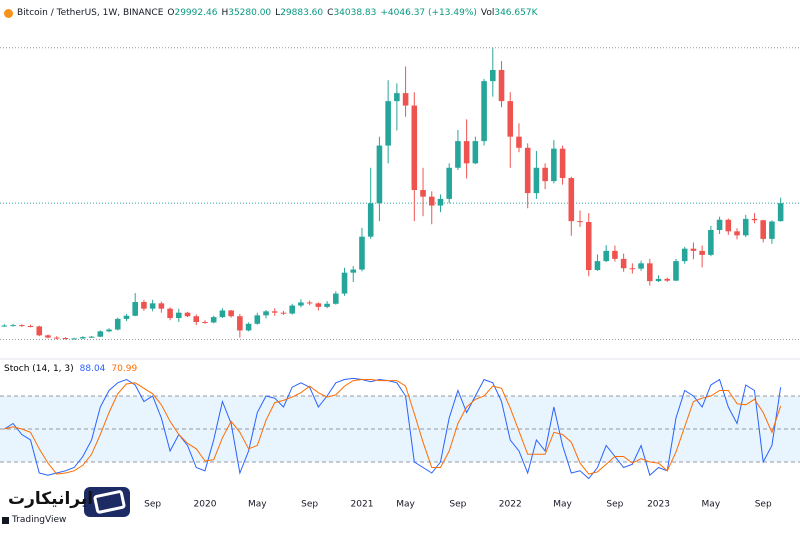  Describe the element at coordinates (5, 520) in the screenshot. I see `tv-logo` at that location.